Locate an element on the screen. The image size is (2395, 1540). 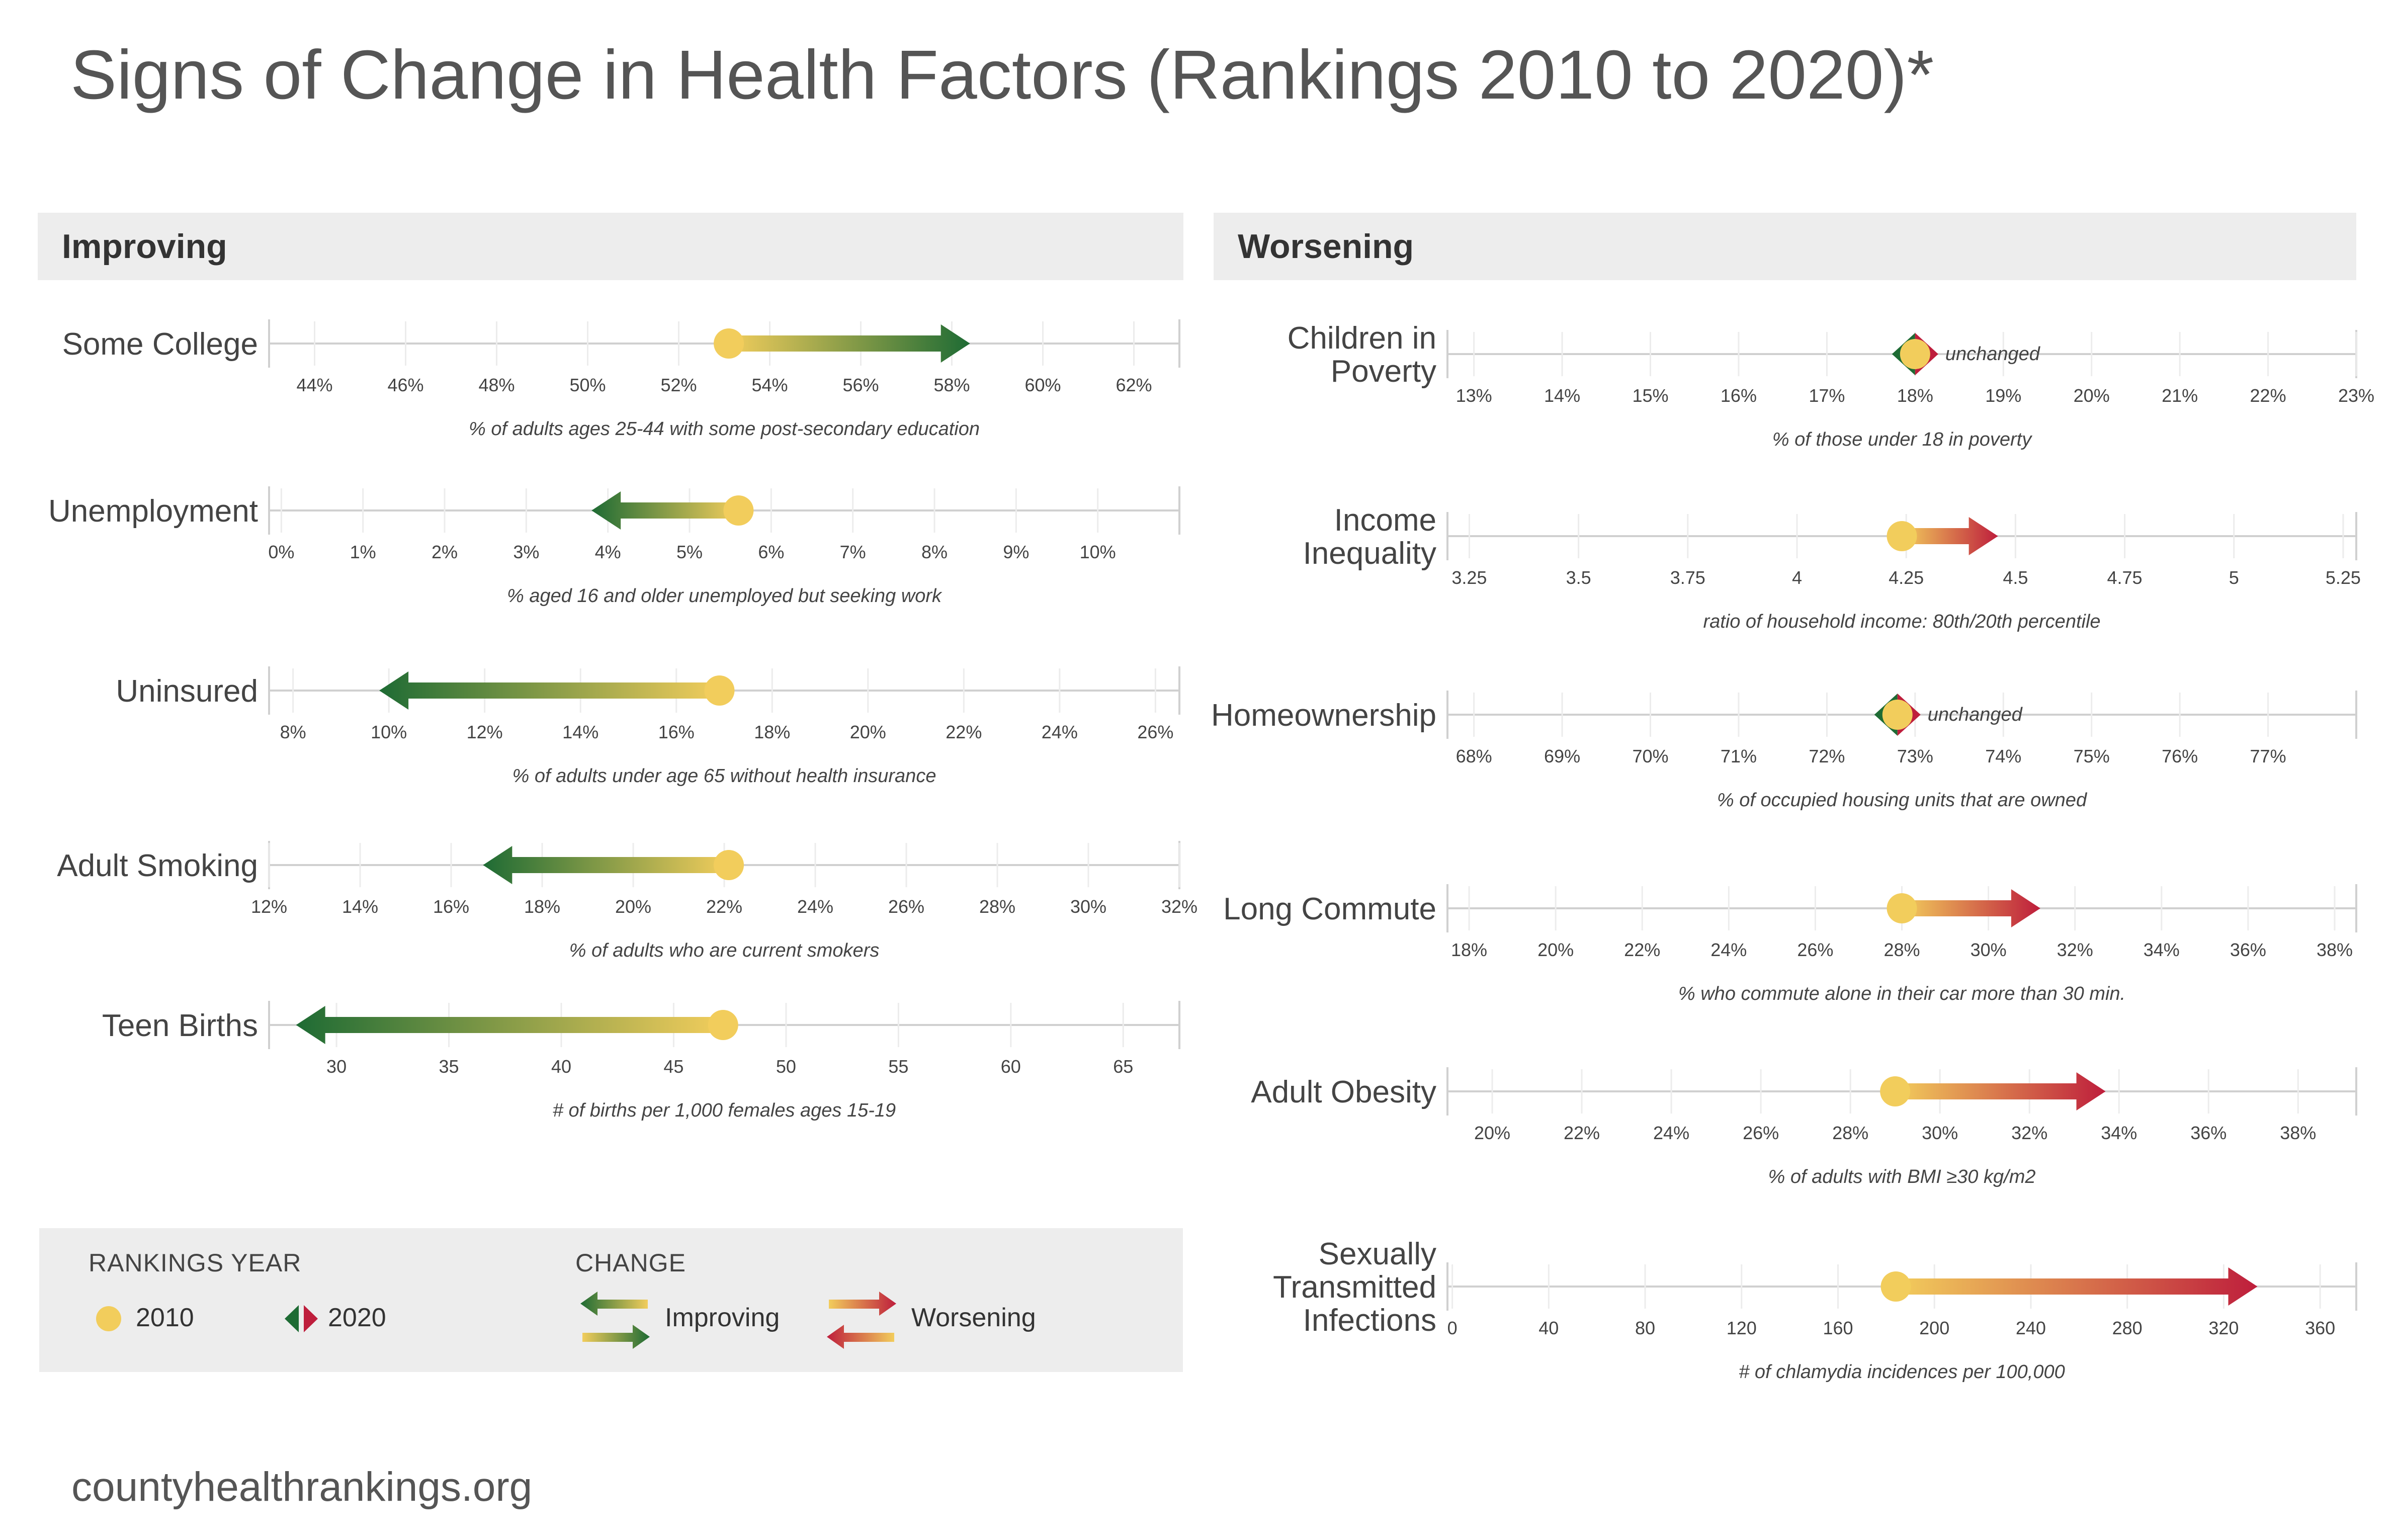
row-title: Adult Obesity is located at coordinates (1344, 1092).